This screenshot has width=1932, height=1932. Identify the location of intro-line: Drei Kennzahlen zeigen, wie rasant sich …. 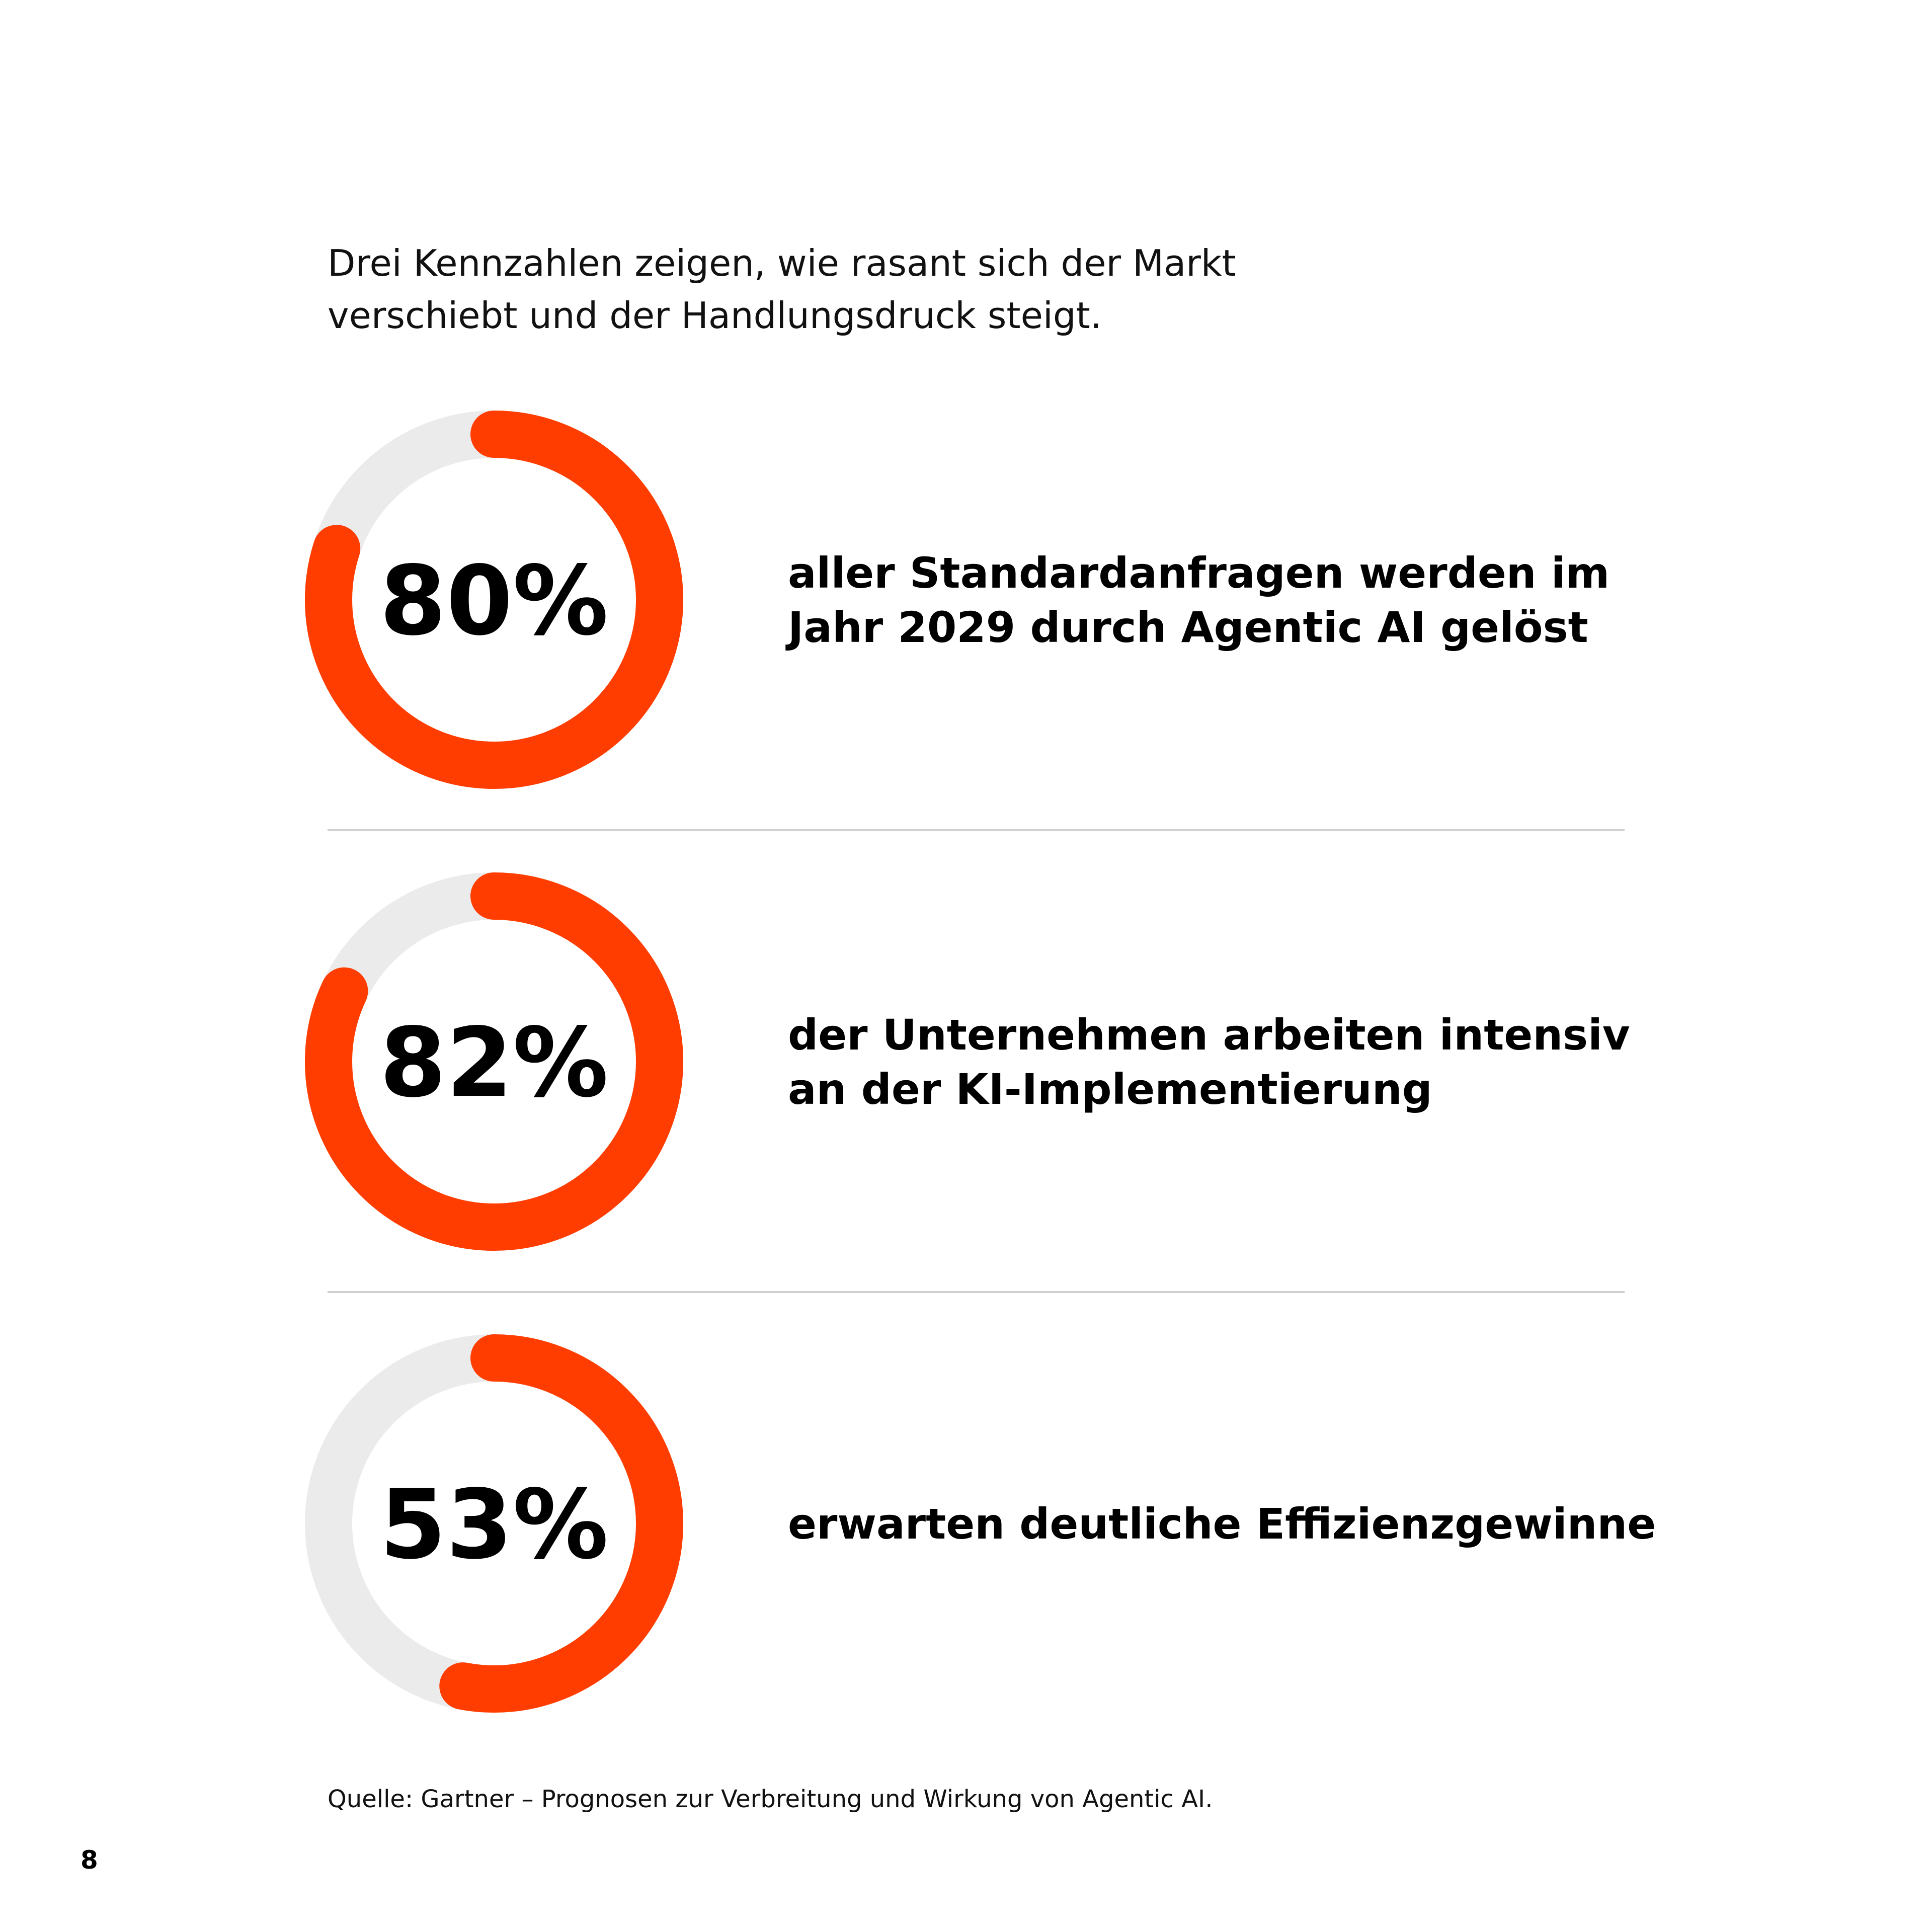
(782, 263).